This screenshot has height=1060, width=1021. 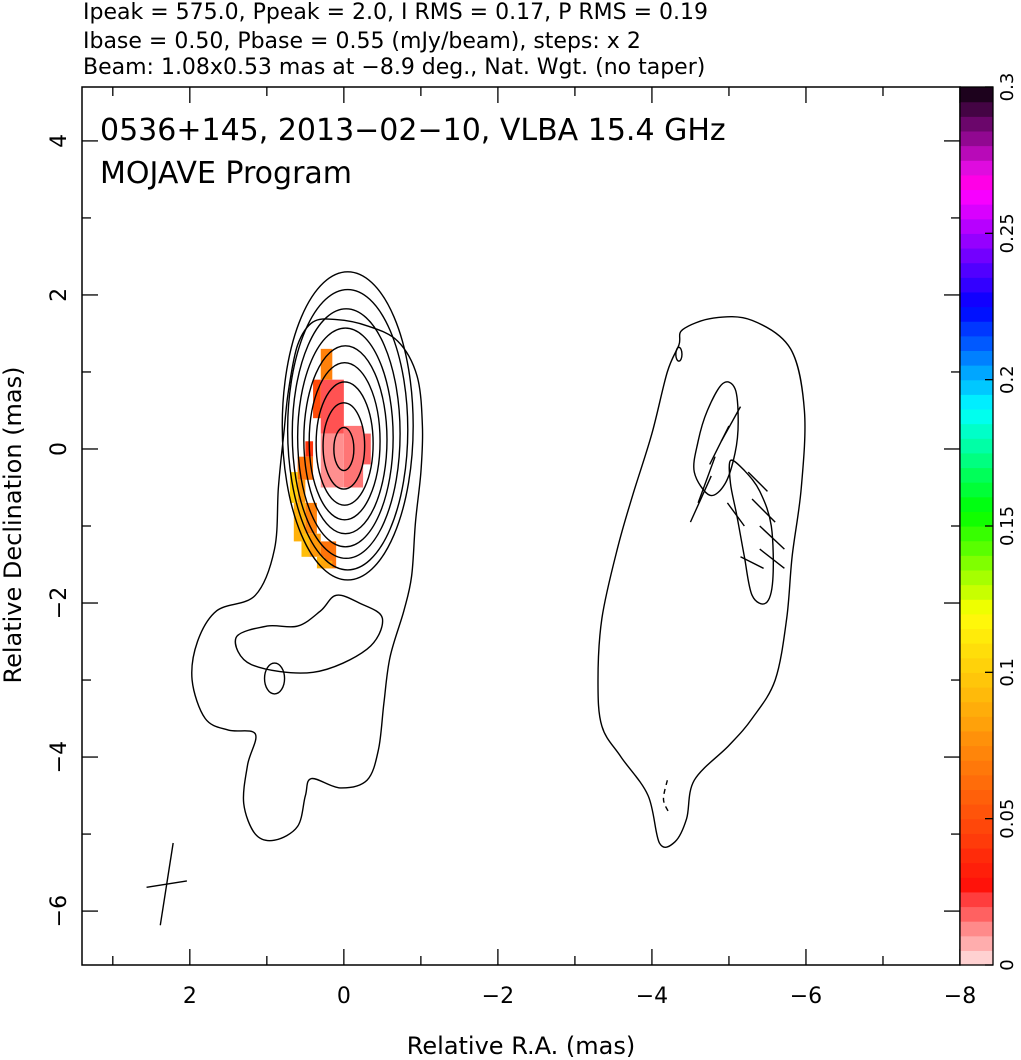 I want to click on beam-symbol, so click(x=166, y=884).